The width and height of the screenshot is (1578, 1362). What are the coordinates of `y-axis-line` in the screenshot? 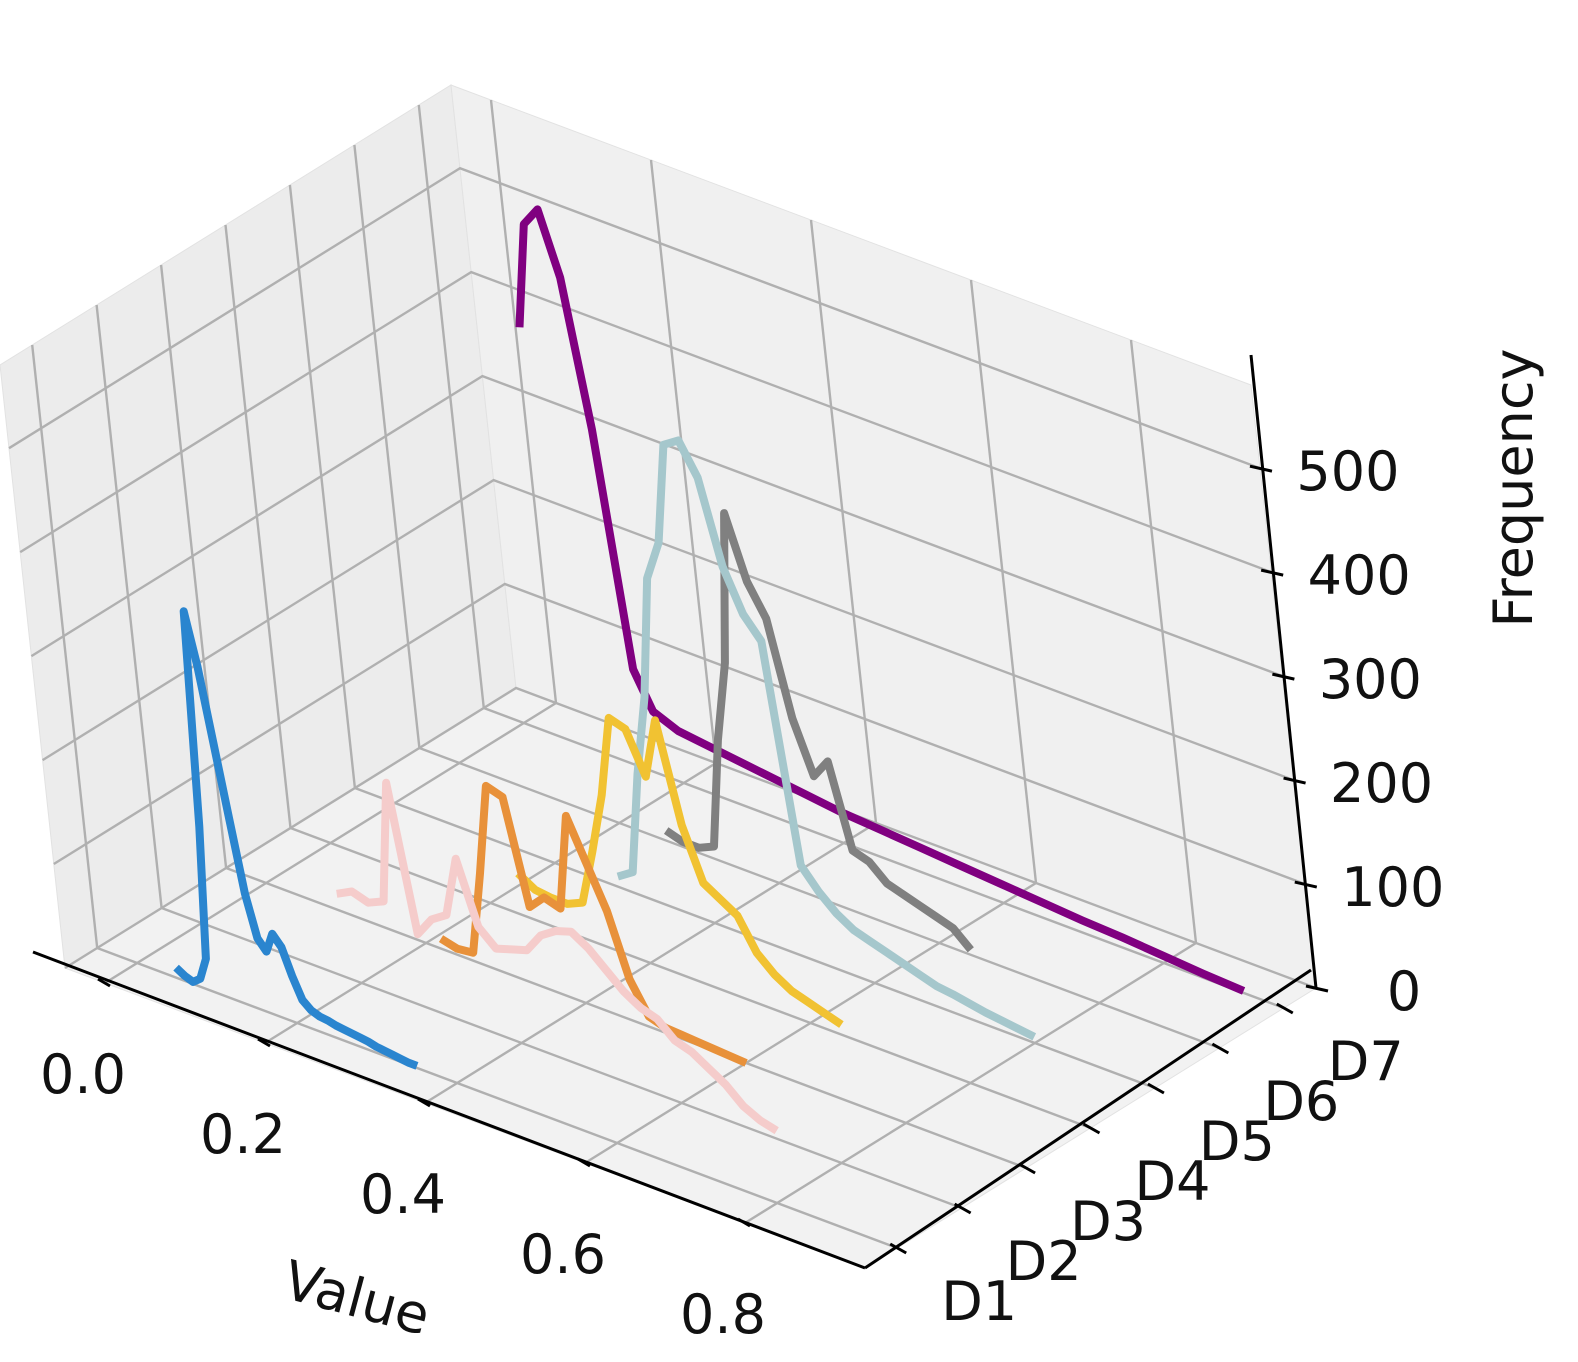 It's located at (1088, 1119).